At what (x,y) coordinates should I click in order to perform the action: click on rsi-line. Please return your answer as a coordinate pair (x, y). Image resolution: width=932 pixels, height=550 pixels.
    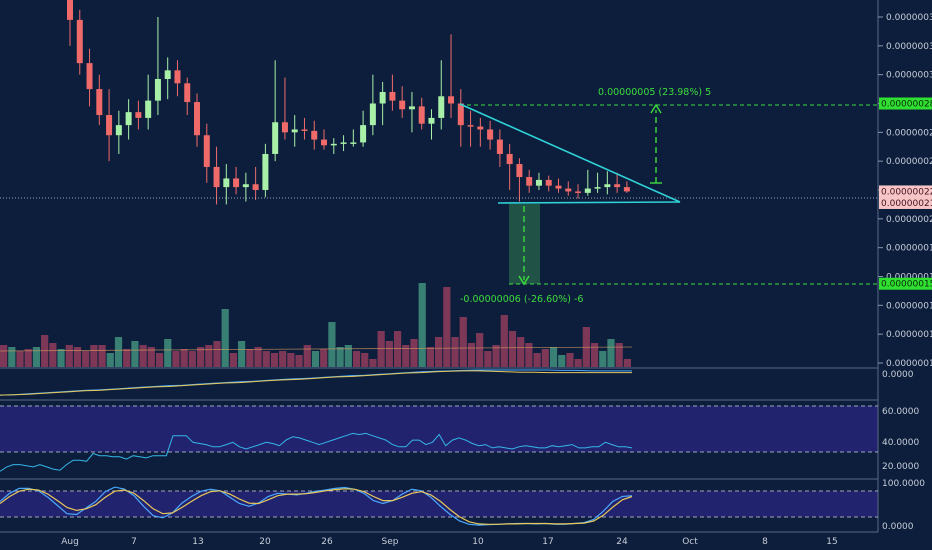
    Looking at the image, I should click on (316, 452).